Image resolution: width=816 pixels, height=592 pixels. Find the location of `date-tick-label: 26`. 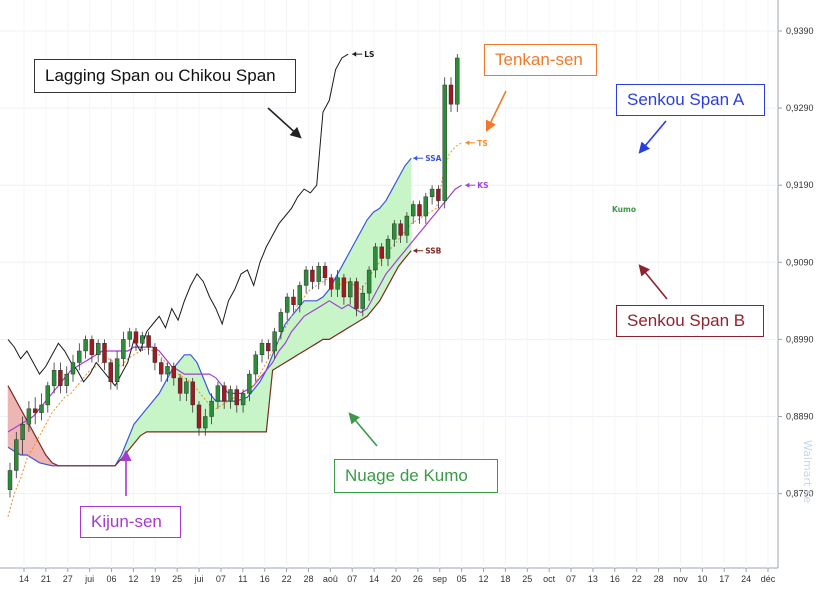

date-tick-label: 26 is located at coordinates (418, 579).